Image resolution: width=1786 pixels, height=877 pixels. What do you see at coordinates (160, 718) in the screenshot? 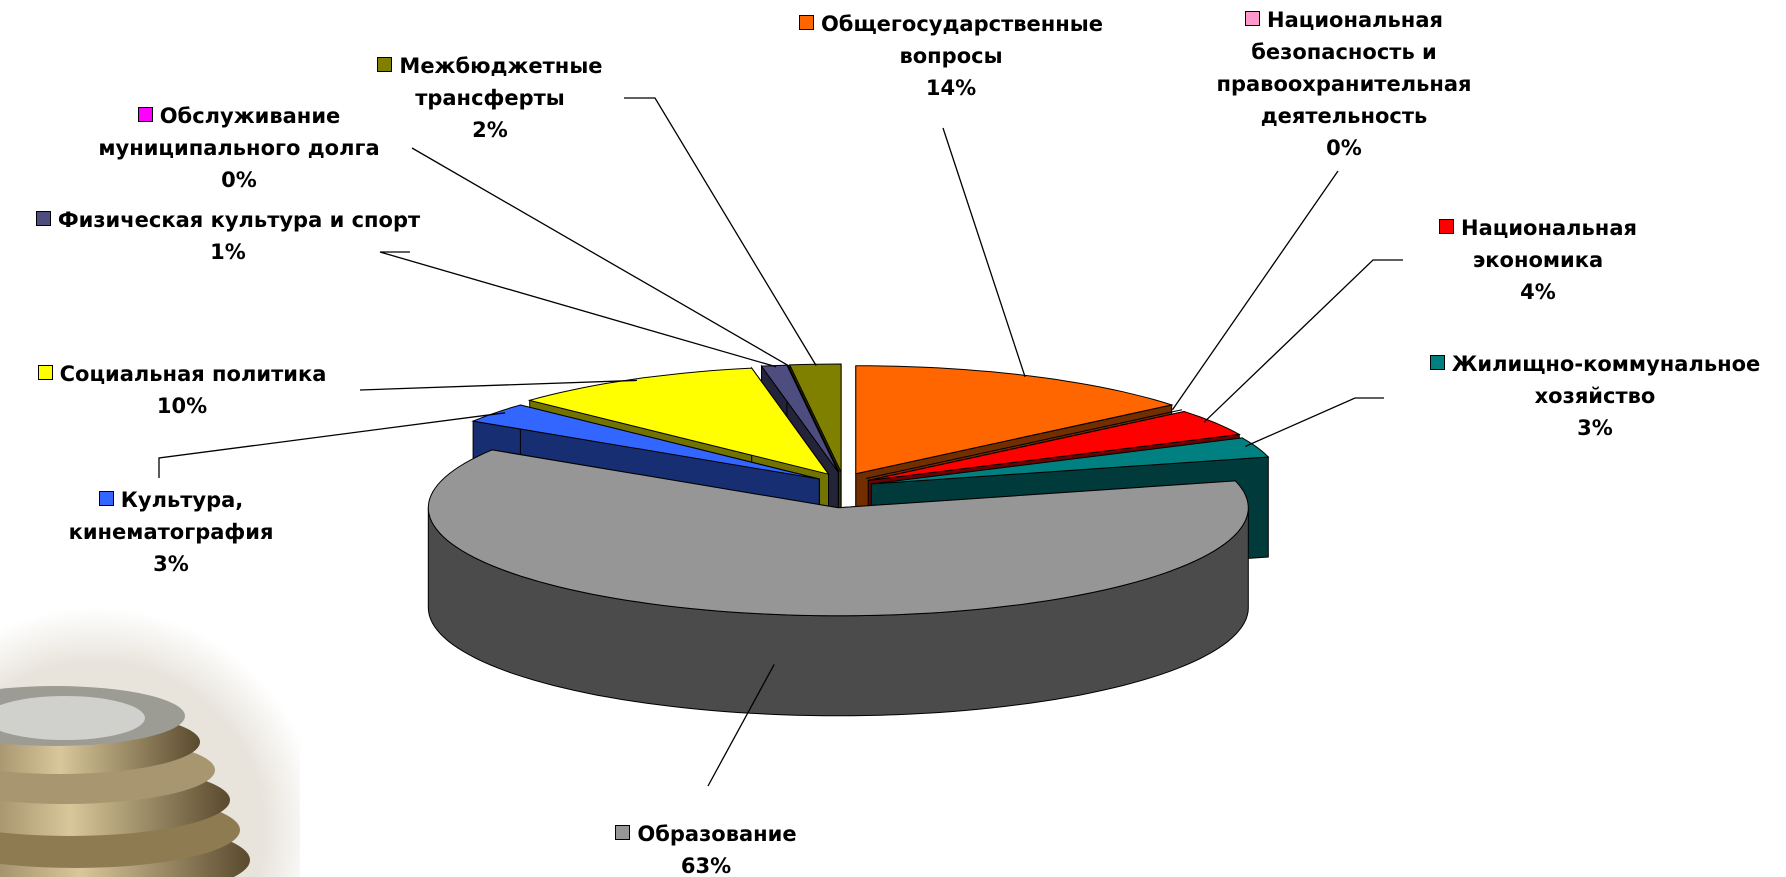
I see `coins-decoration` at bounding box center [160, 718].